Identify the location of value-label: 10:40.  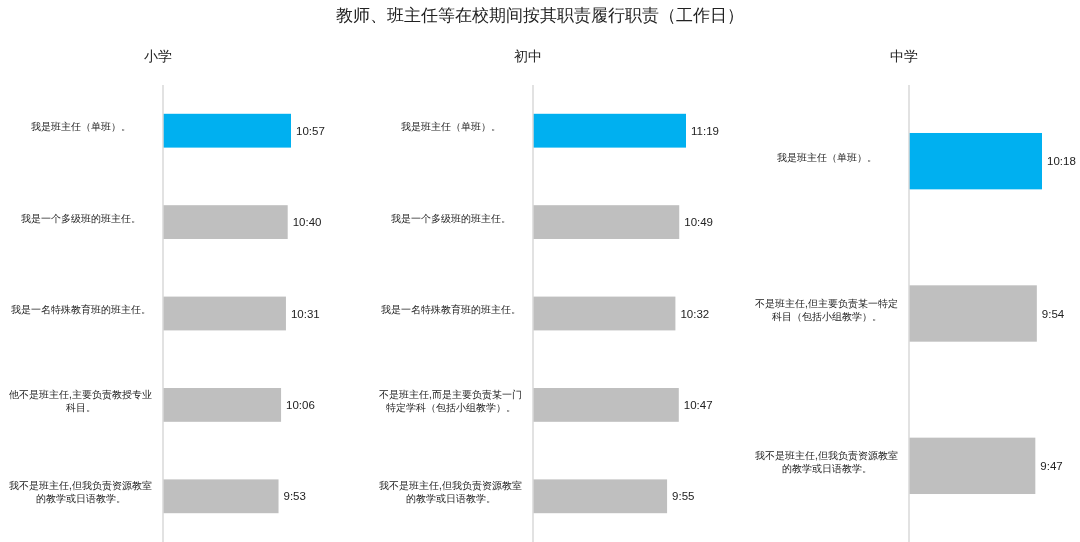
(307, 222).